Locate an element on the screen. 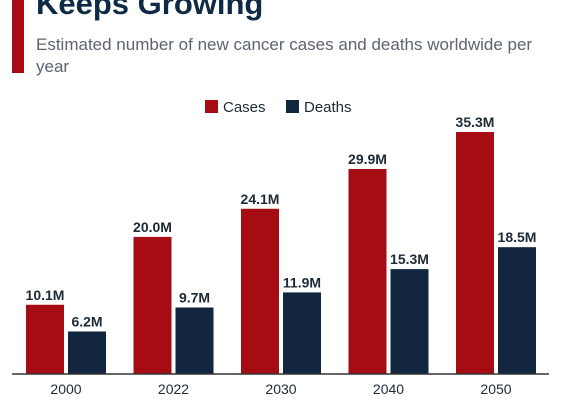  x-axis-ticks: 2000 2022 2030 2040 2050 is located at coordinates (280, 389).